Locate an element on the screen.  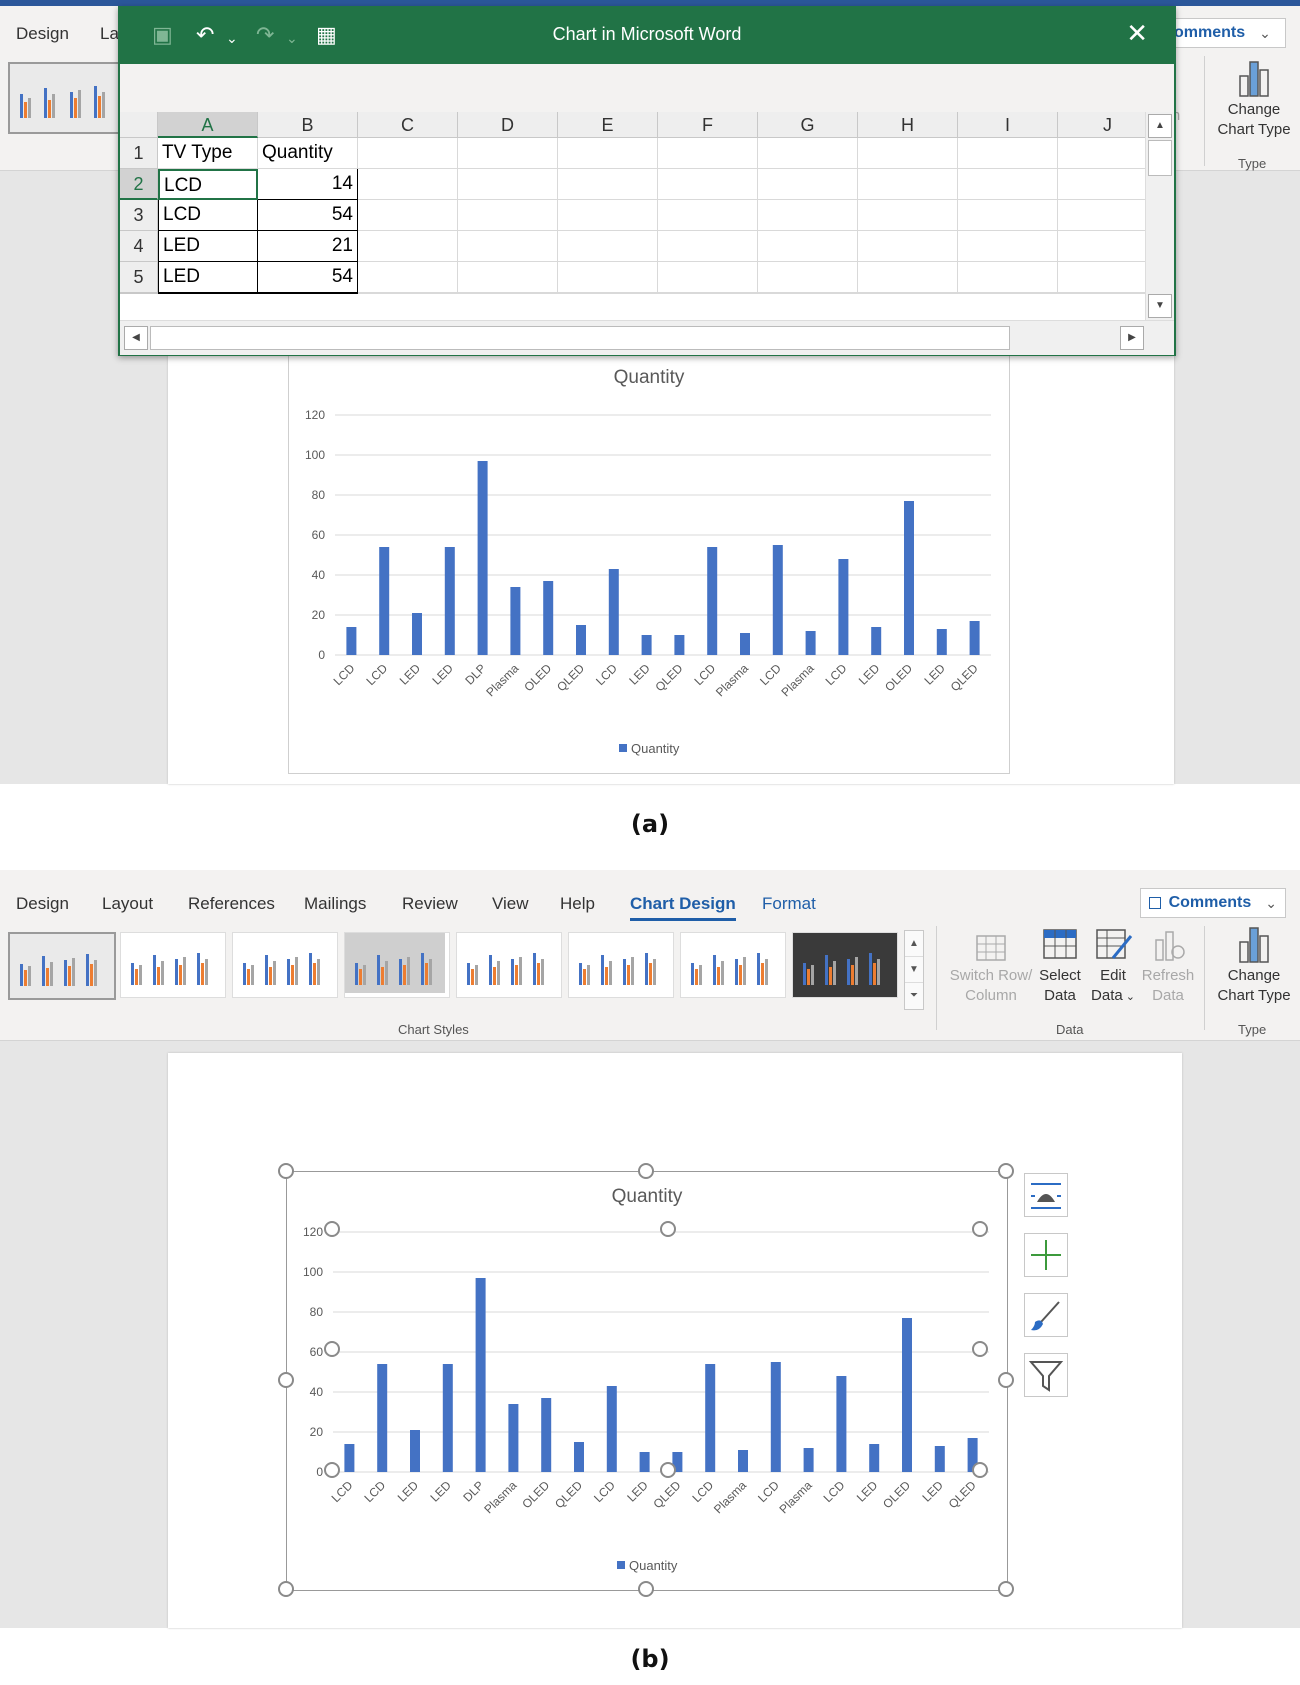
row-header: 3 is located at coordinates (139, 215).